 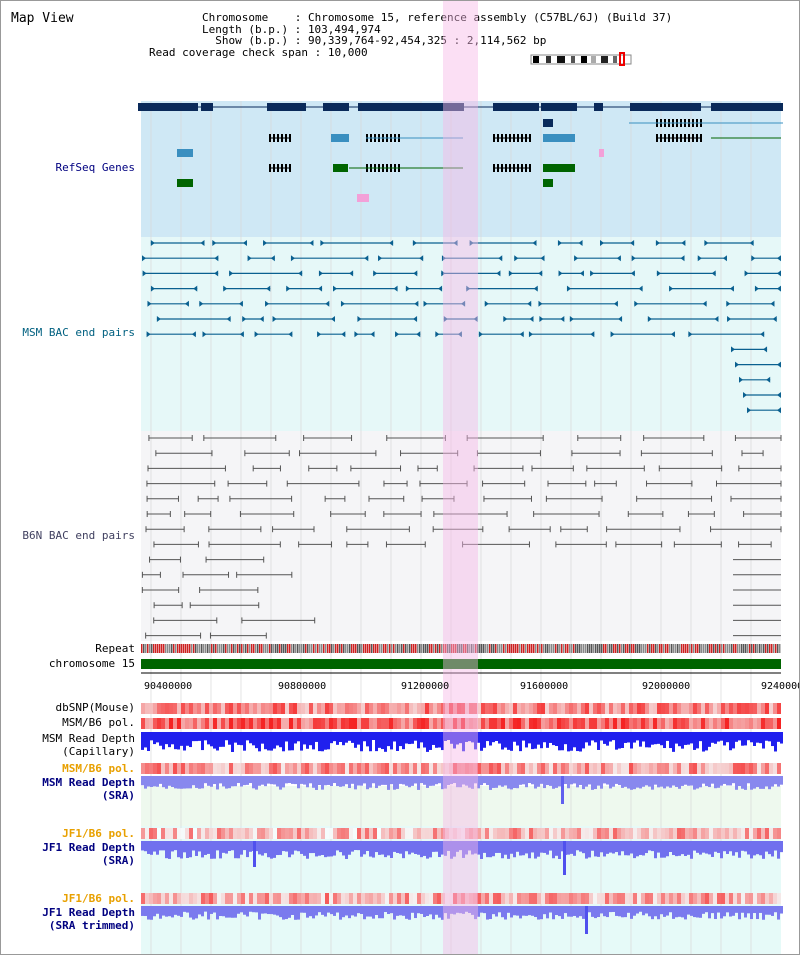 What do you see at coordinates (78, 332) in the screenshot?
I see `label-msm-bac: MSM BAC end pairs` at bounding box center [78, 332].